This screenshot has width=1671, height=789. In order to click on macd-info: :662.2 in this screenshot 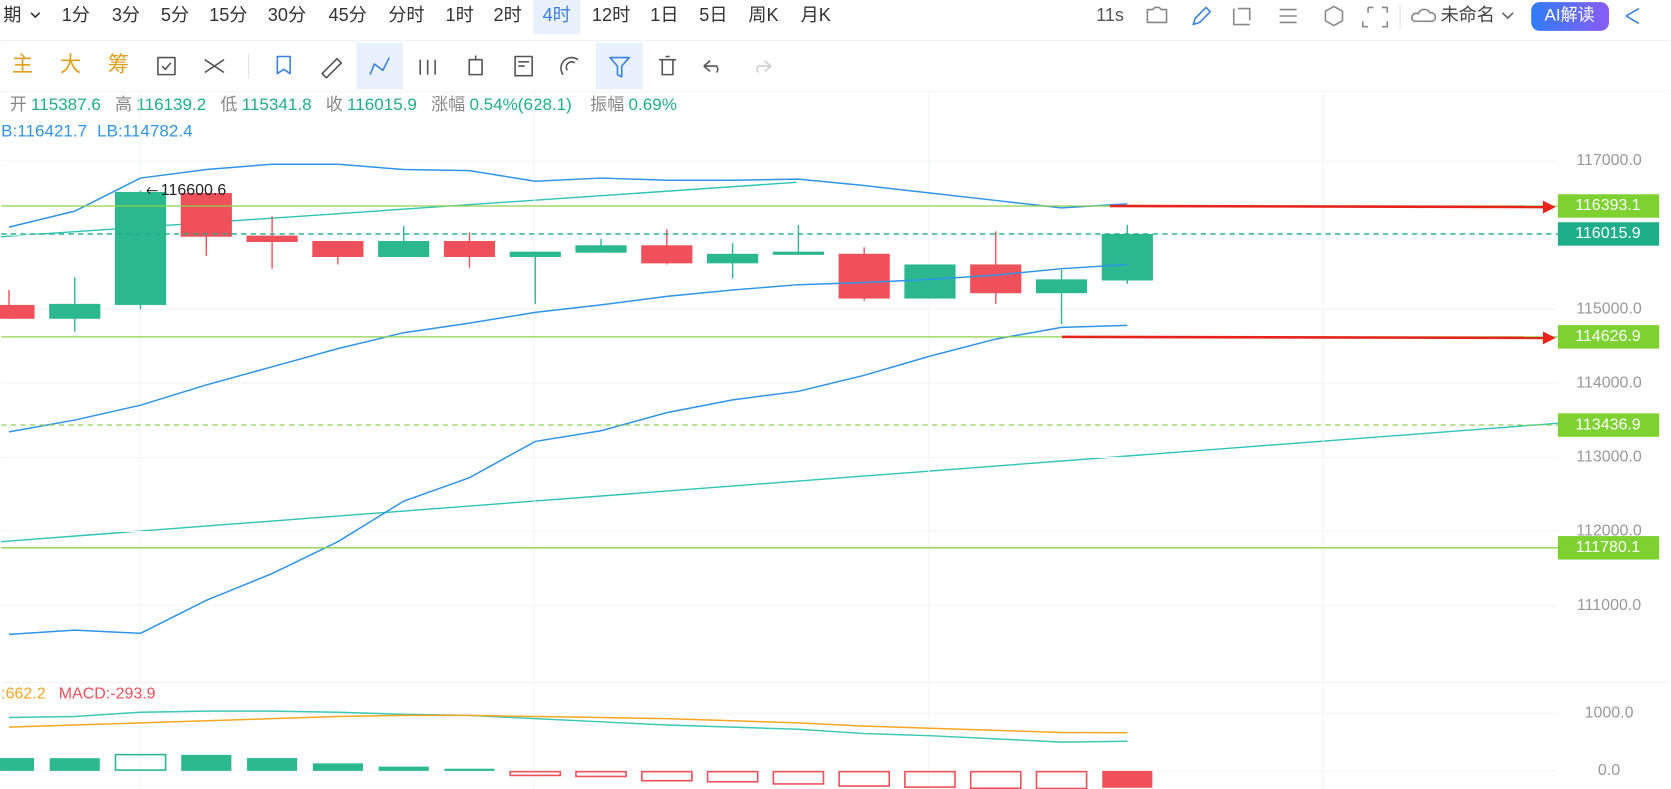, I will do `click(23, 693)`.